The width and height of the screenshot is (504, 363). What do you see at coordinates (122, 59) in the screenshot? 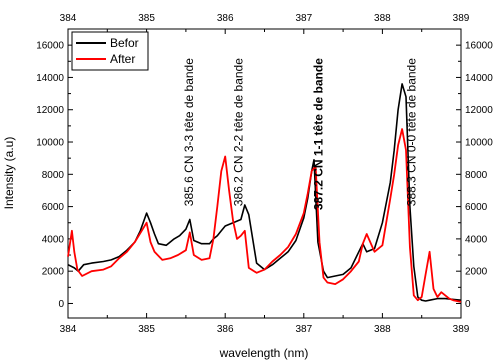
I see `legend-label-after: After` at bounding box center [122, 59].